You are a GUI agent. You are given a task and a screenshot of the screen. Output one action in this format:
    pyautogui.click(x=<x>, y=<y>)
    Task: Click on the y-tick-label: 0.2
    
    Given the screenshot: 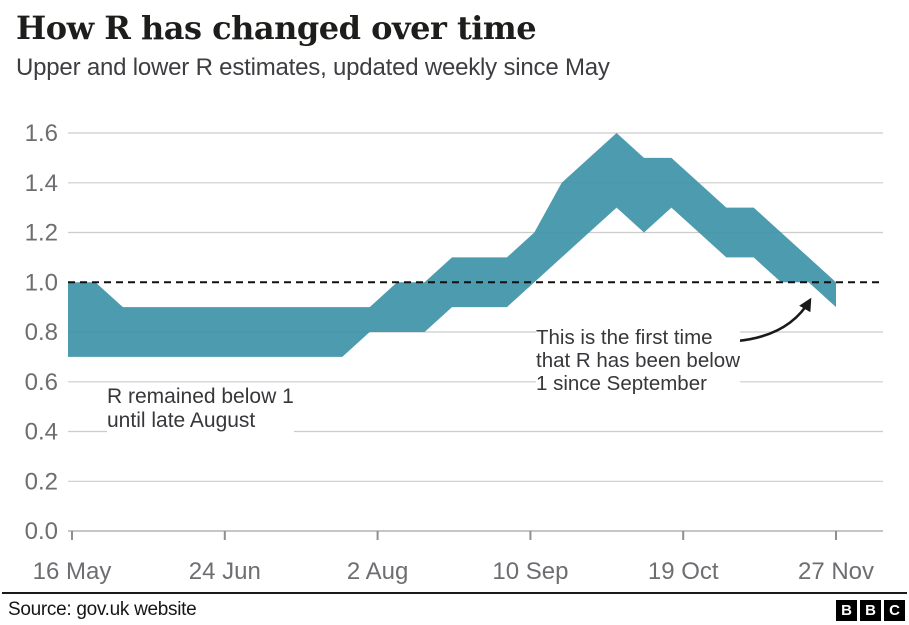 What is the action you would take?
    pyautogui.click(x=41, y=481)
    